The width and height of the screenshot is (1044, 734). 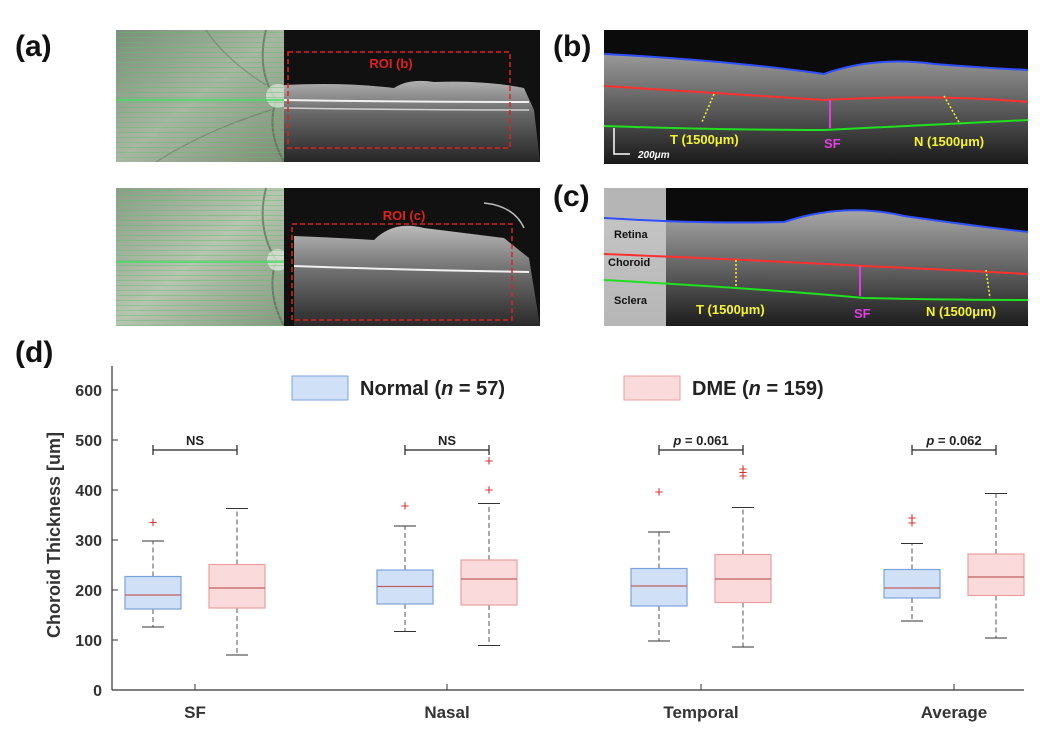 I want to click on fundus-image-bottom, so click(x=200, y=257).